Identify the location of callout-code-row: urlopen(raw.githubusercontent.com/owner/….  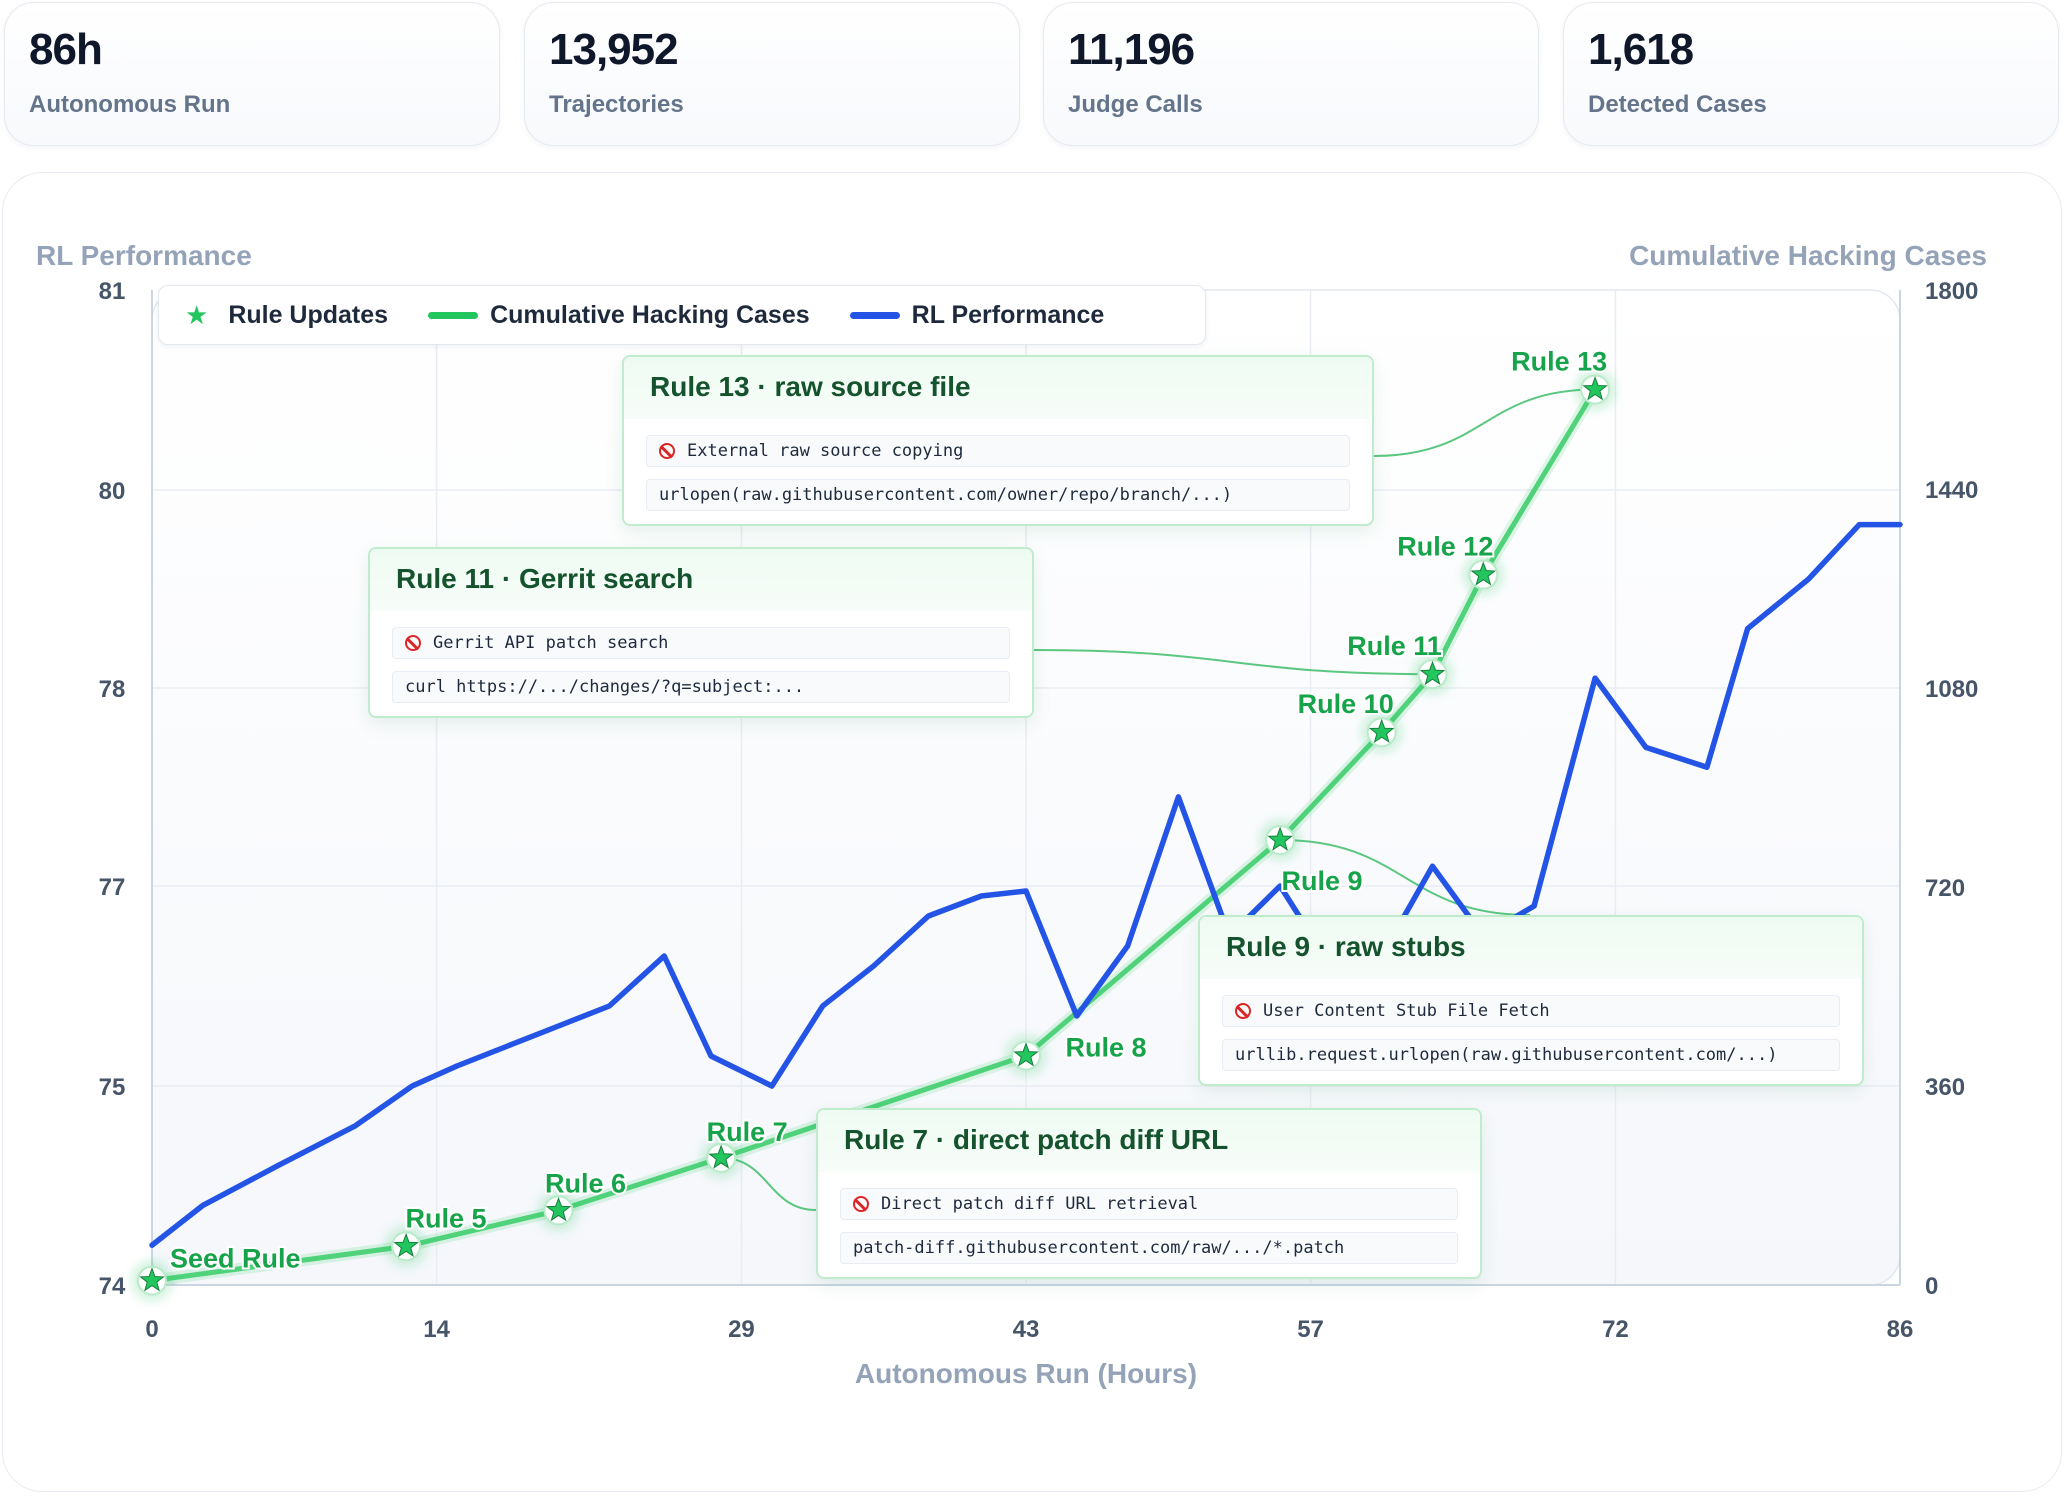
(998, 495).